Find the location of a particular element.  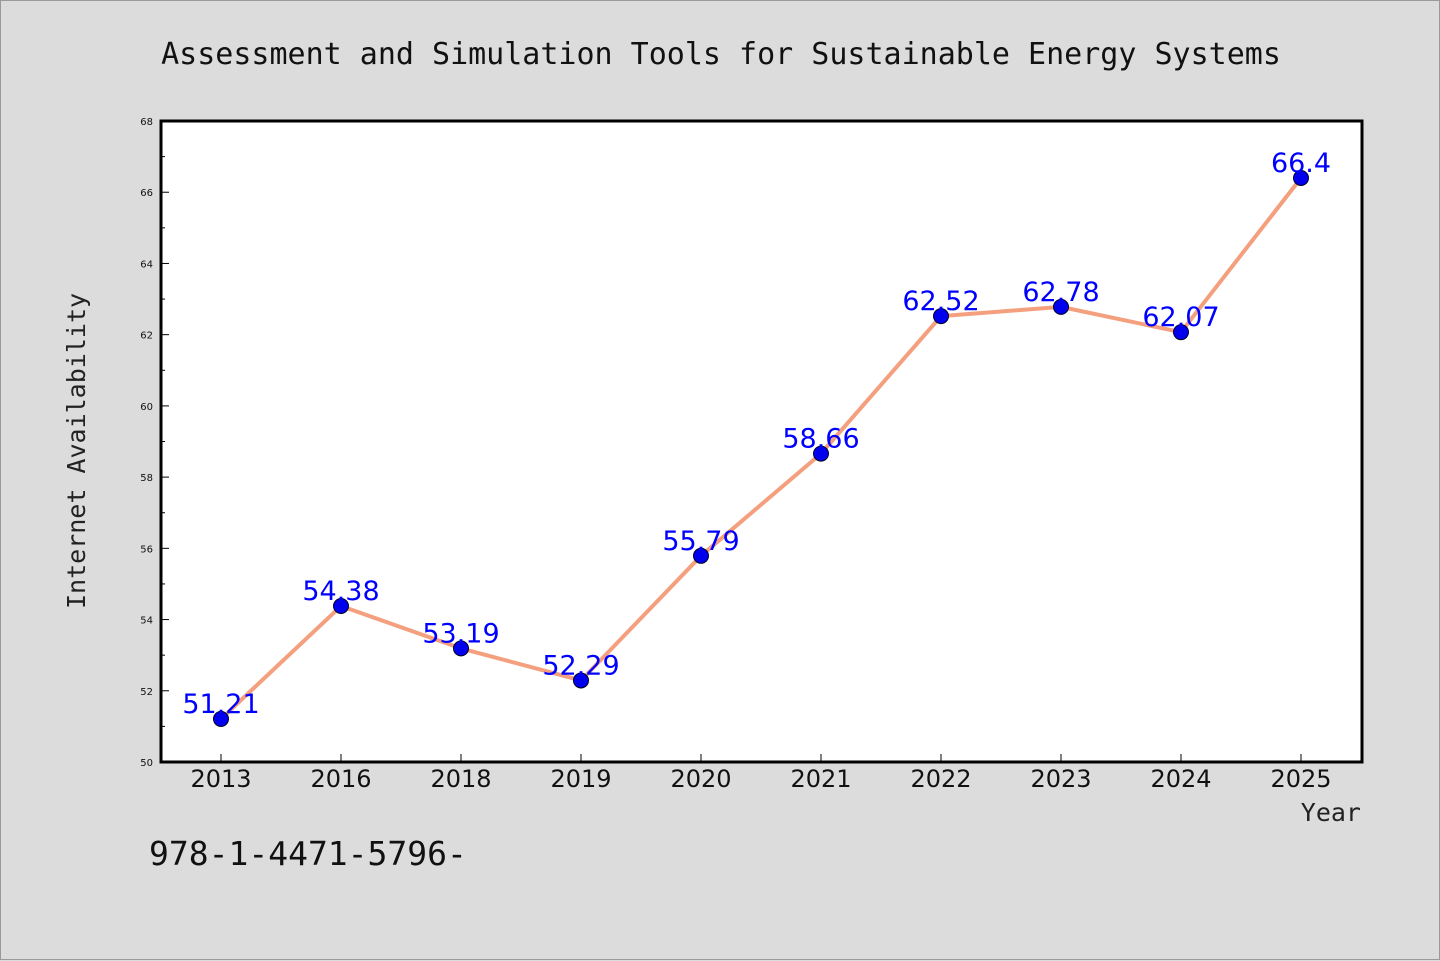

y-tick-label: 64 is located at coordinates (146, 264).